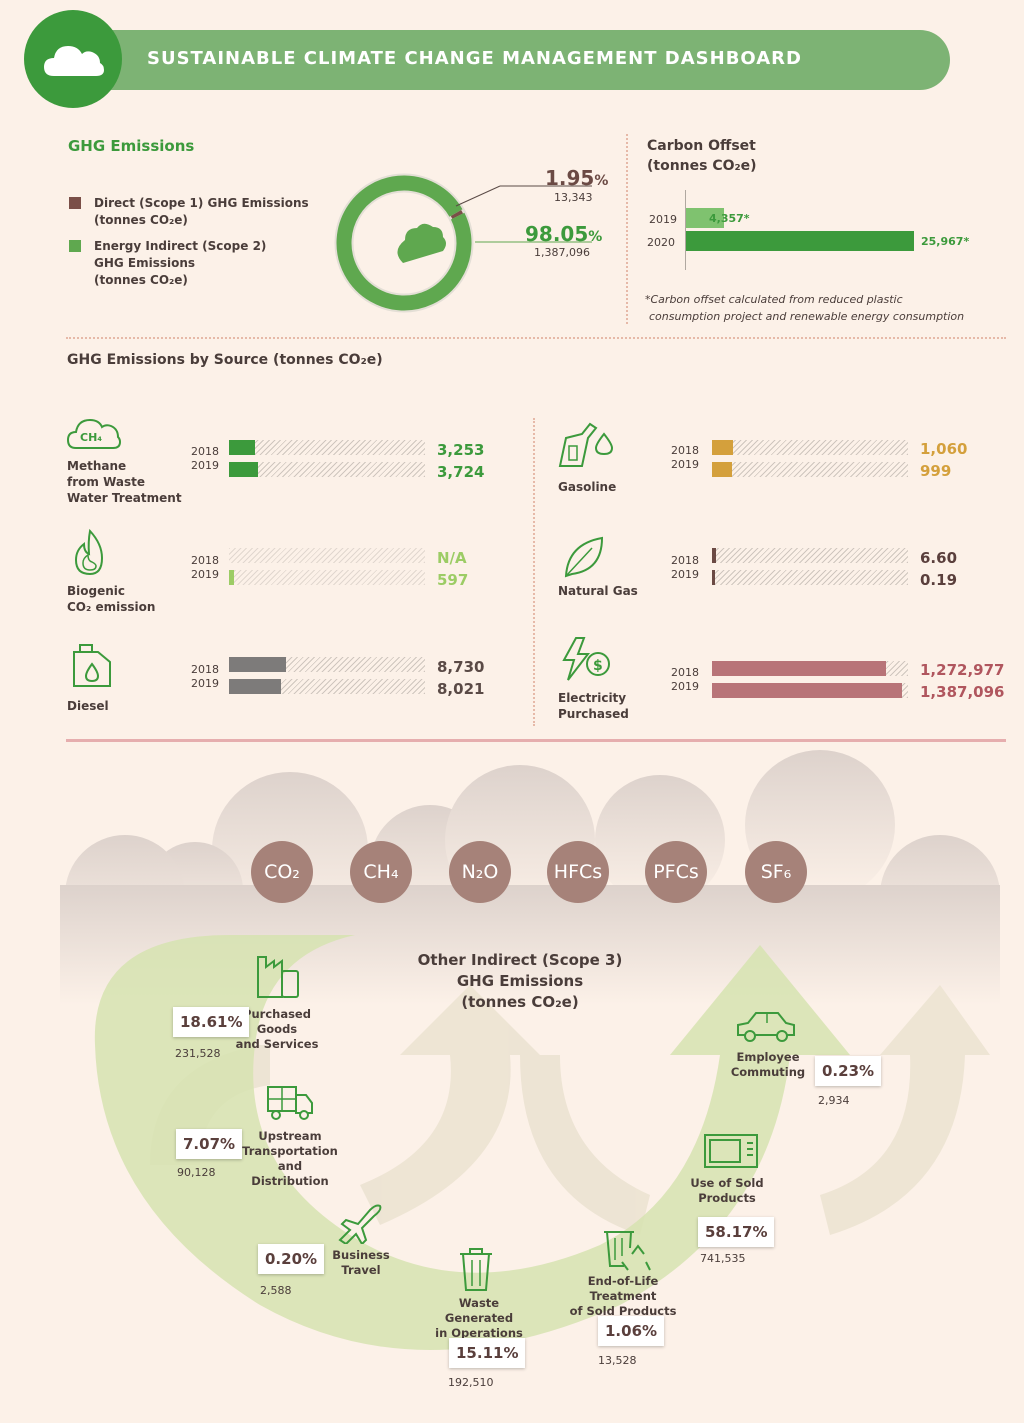  Describe the element at coordinates (578, 872) in the screenshot. I see `gas-hfcs: HFCs` at that location.